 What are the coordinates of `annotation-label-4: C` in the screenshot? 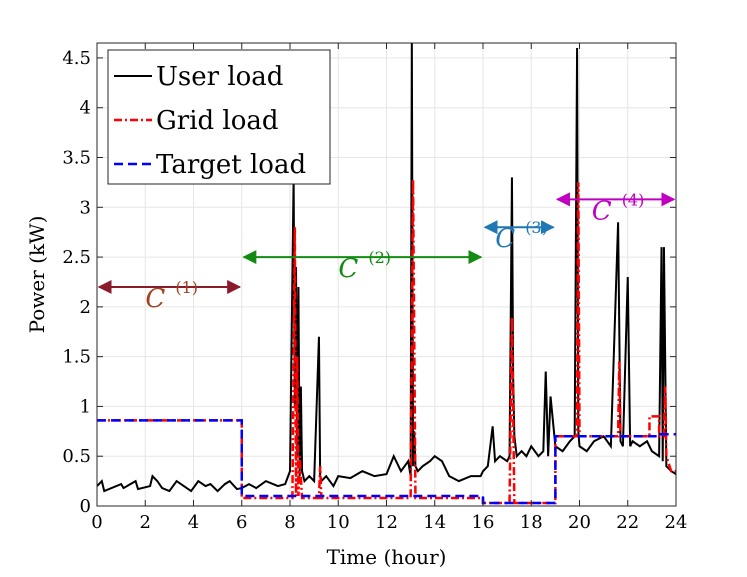 It's located at (602, 211).